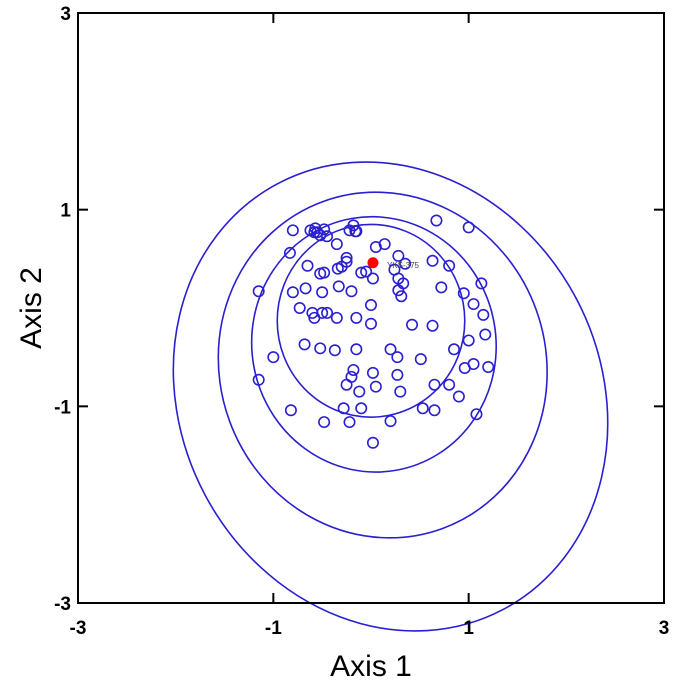 The height and width of the screenshot is (684, 673). What do you see at coordinates (31, 308) in the screenshot?
I see `y-axis-title: Axis 2` at bounding box center [31, 308].